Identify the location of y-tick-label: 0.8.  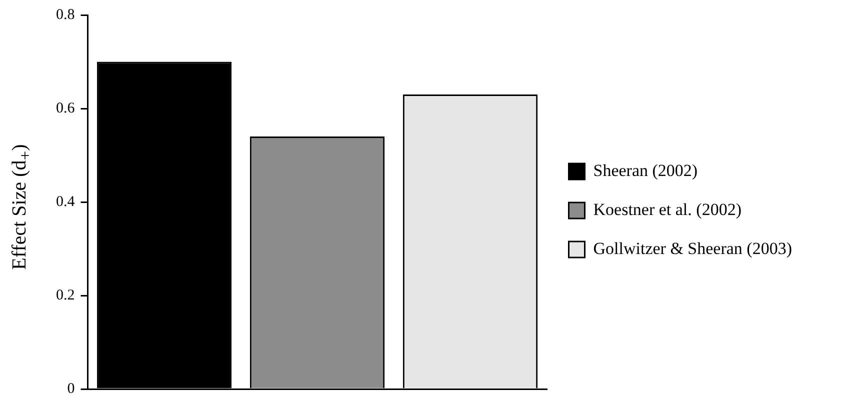
(65, 14).